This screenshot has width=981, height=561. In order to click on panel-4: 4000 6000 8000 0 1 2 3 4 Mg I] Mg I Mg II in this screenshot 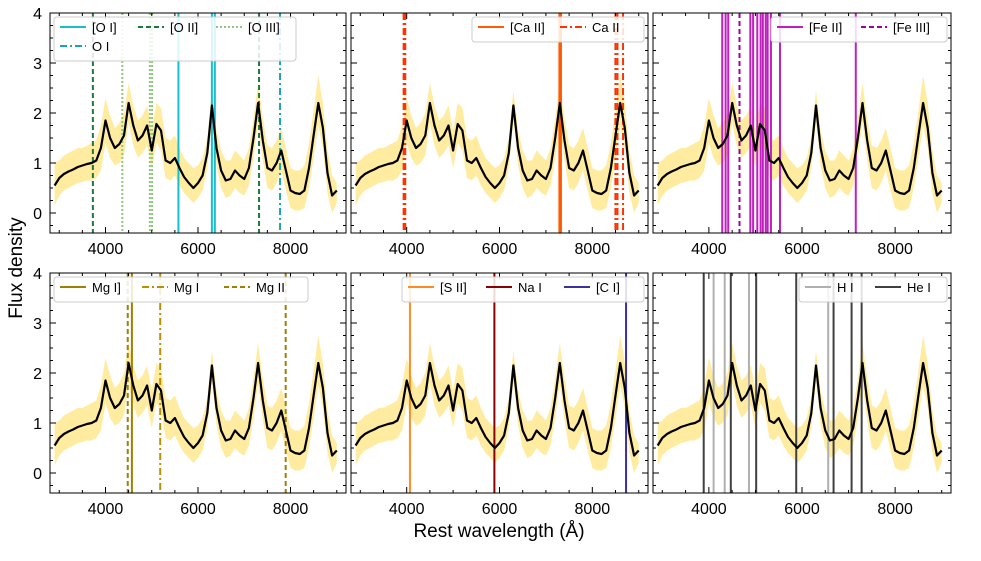, I will do `click(190, 392)`.